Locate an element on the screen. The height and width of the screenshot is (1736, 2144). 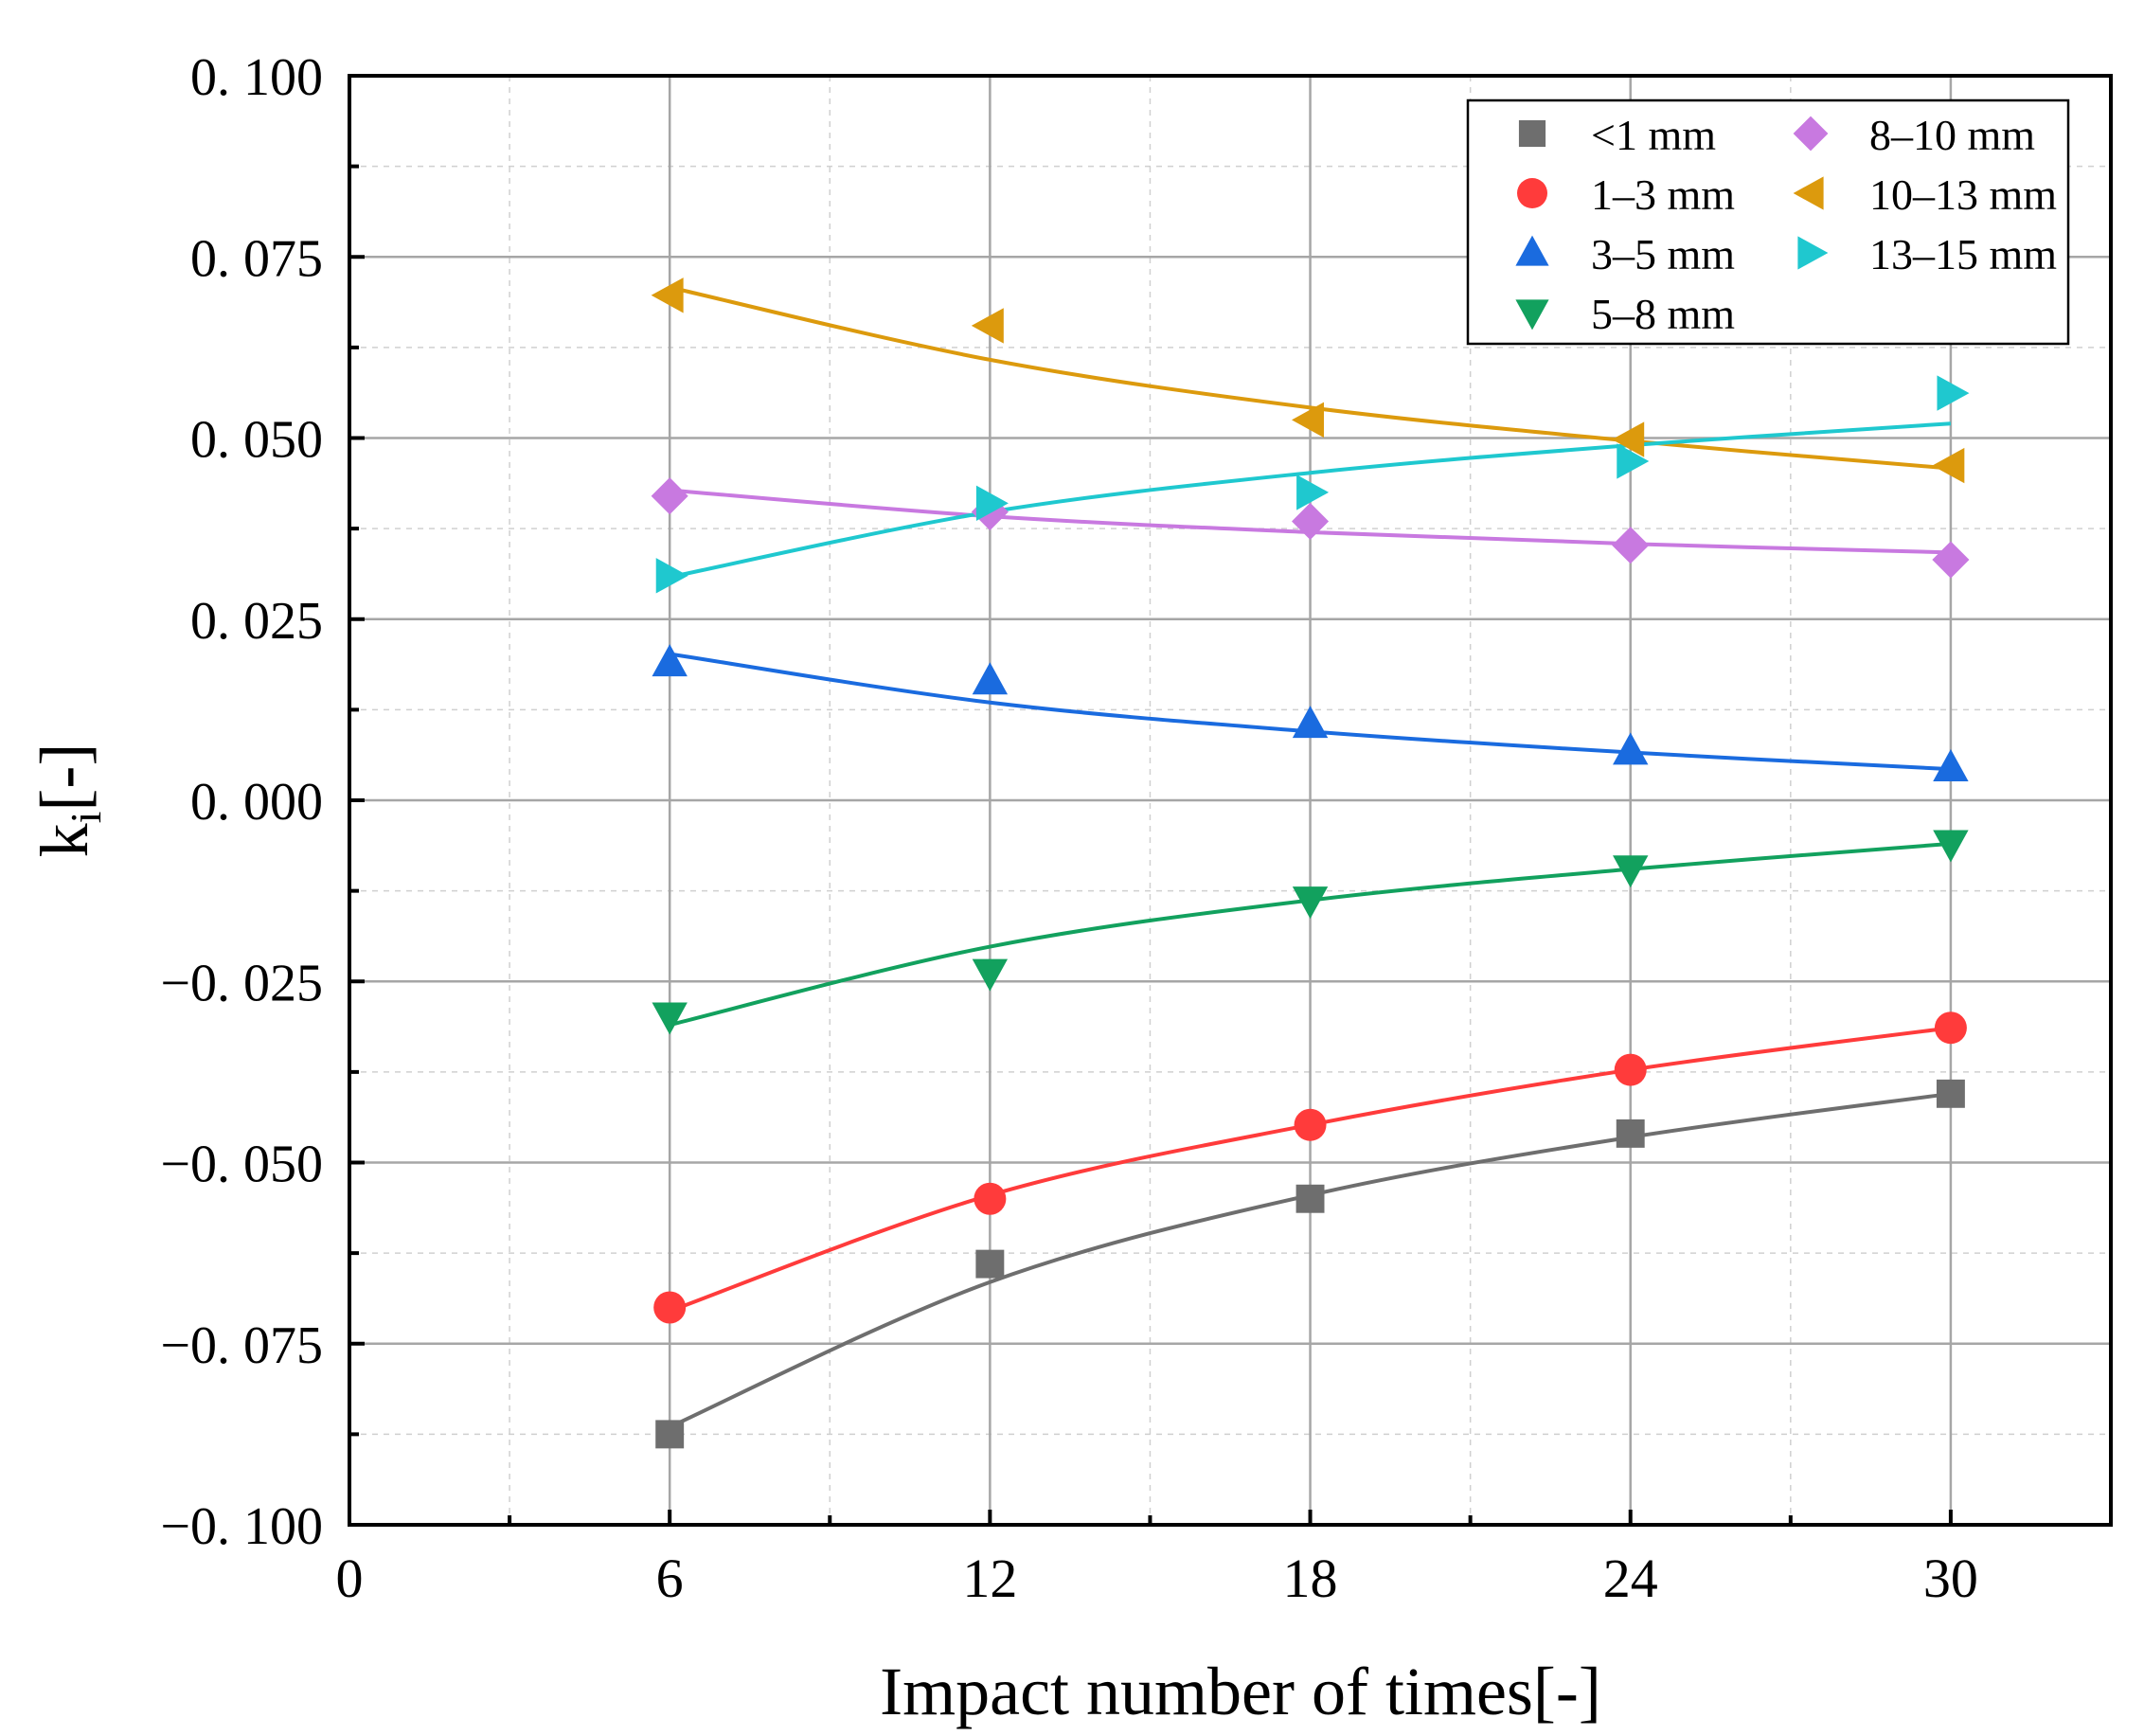
y-axis-label-base: k is located at coordinates (64, 840).